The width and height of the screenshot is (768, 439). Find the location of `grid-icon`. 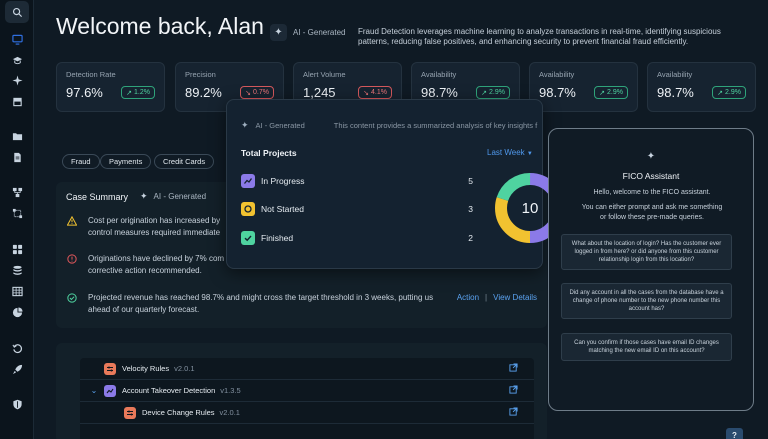

grid-icon is located at coordinates (17, 249).